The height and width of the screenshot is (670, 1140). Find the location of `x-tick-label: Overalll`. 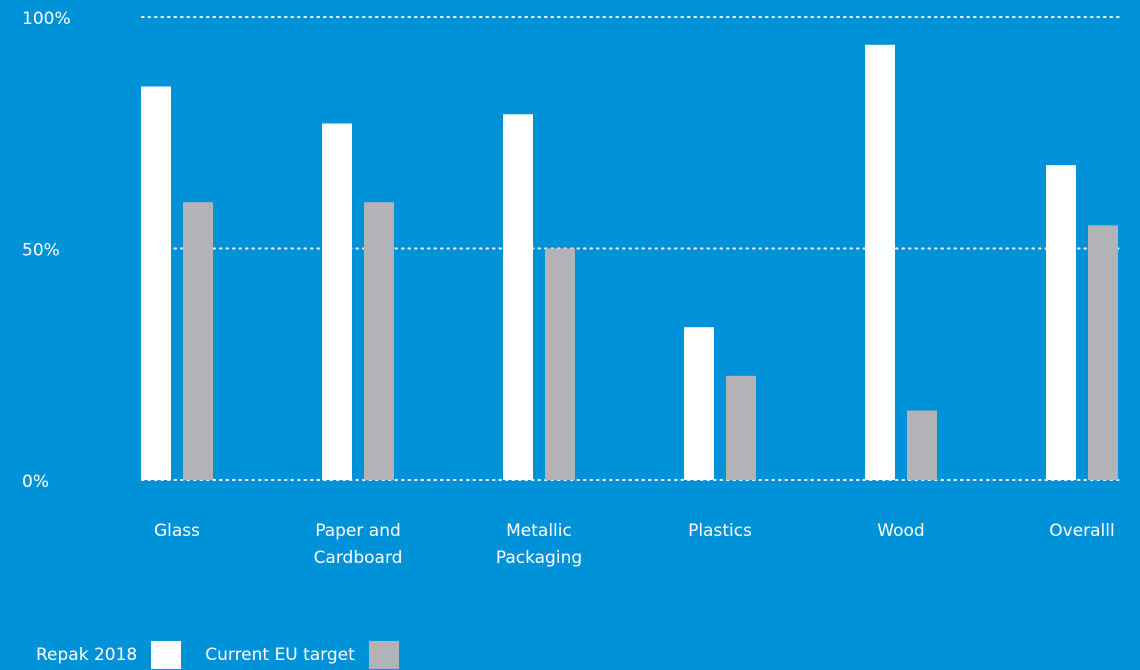

x-tick-label: Overalll is located at coordinates (1081, 531).